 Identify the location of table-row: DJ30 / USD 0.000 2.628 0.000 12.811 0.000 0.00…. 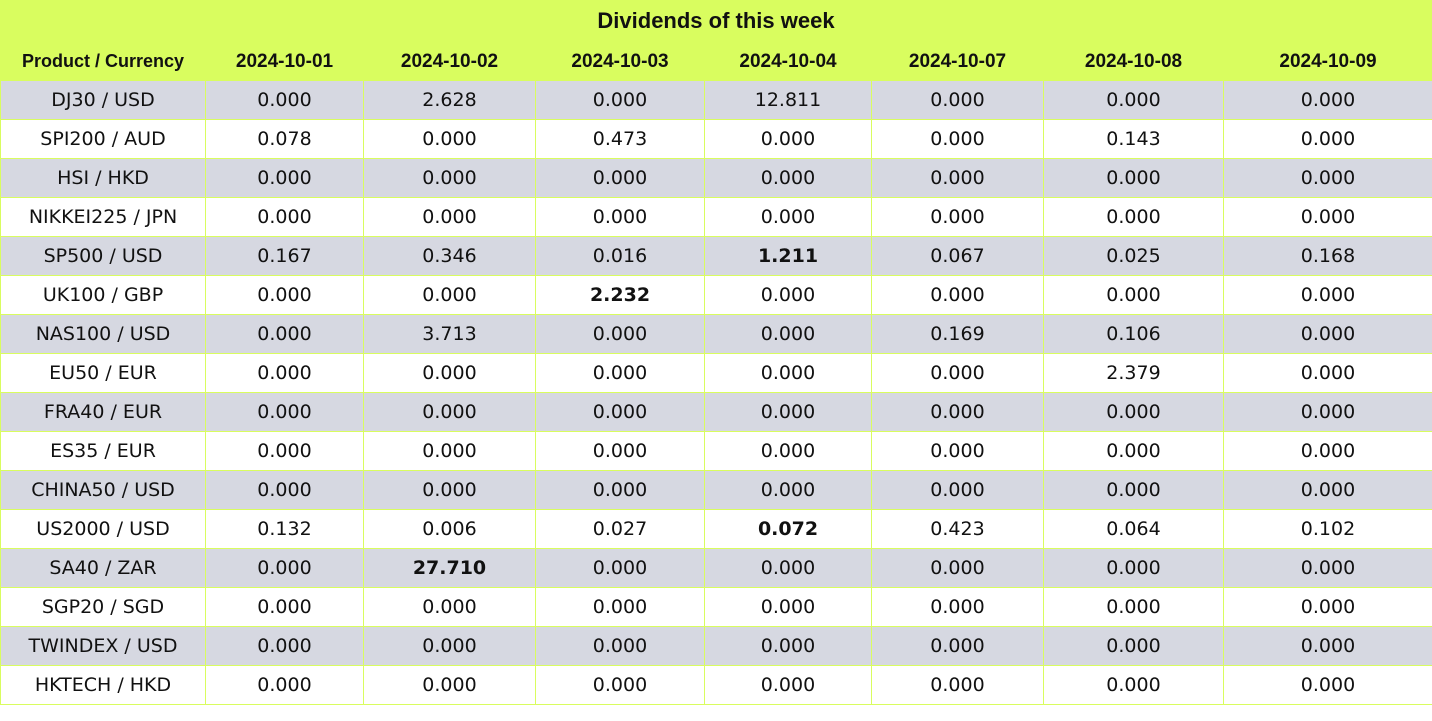
(716, 100).